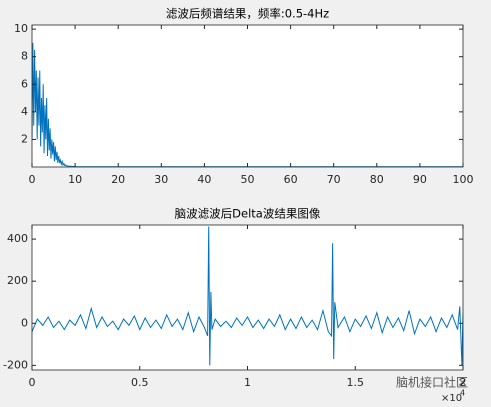 This screenshot has height=407, width=491. Describe the element at coordinates (24, 111) in the screenshot. I see `y-tick-label: 4` at that location.